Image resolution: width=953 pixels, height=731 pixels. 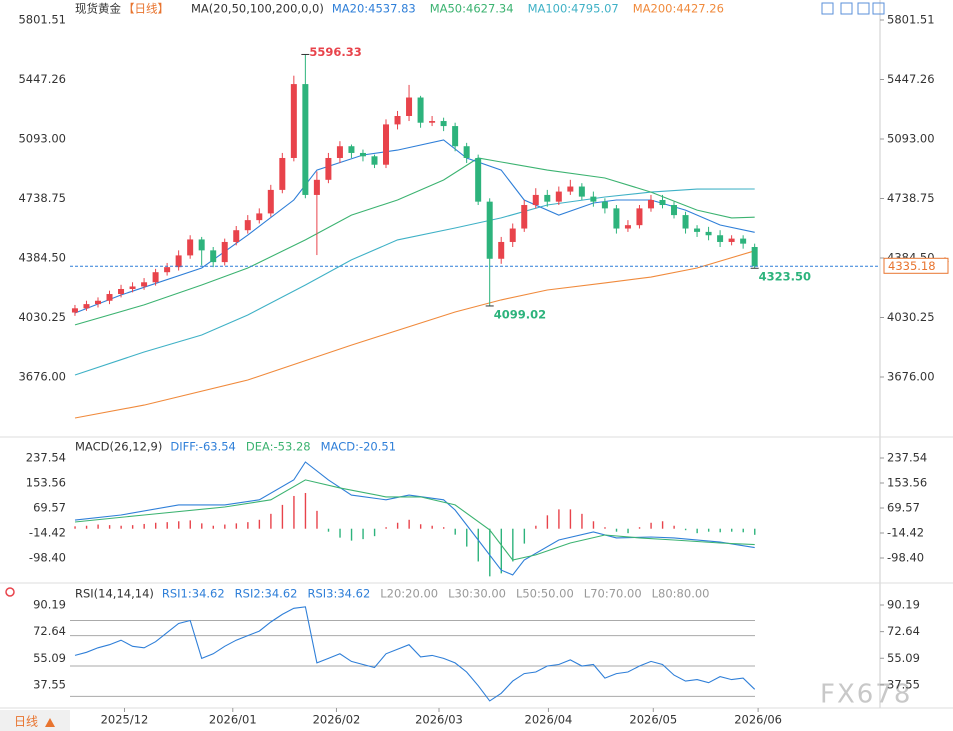 I want to click on legend-entry: L20:20.00, so click(x=409, y=594).